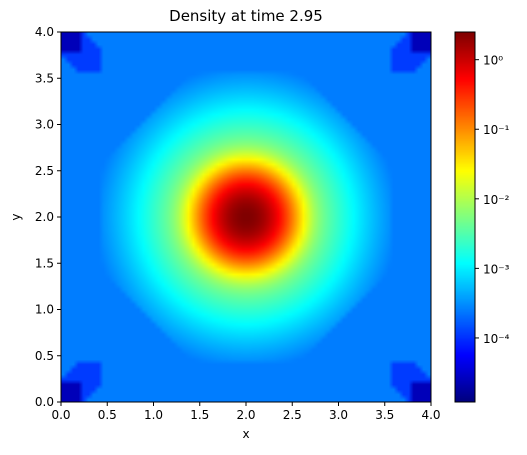 This screenshot has width=527, height=455. Describe the element at coordinates (60, 415) in the screenshot. I see `x-tick-label: 0.0` at that location.